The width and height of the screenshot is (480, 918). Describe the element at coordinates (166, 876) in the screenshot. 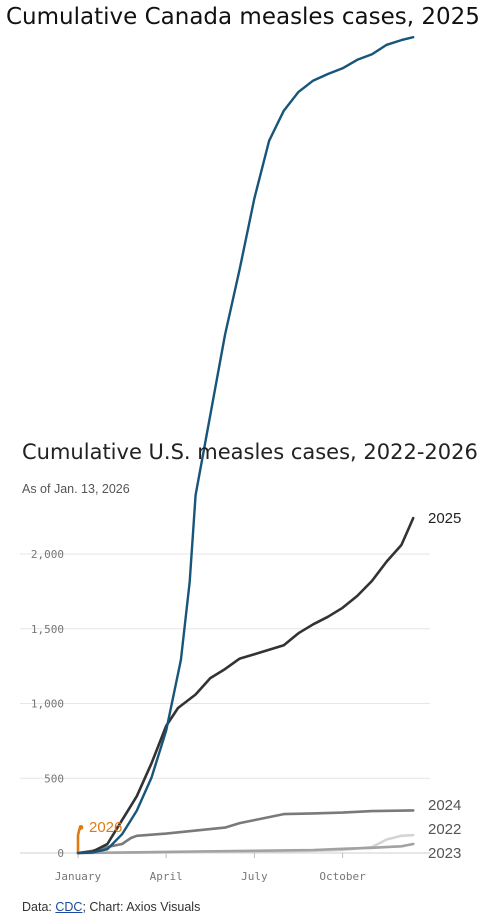

I see `x-tick-label-april: April` at that location.